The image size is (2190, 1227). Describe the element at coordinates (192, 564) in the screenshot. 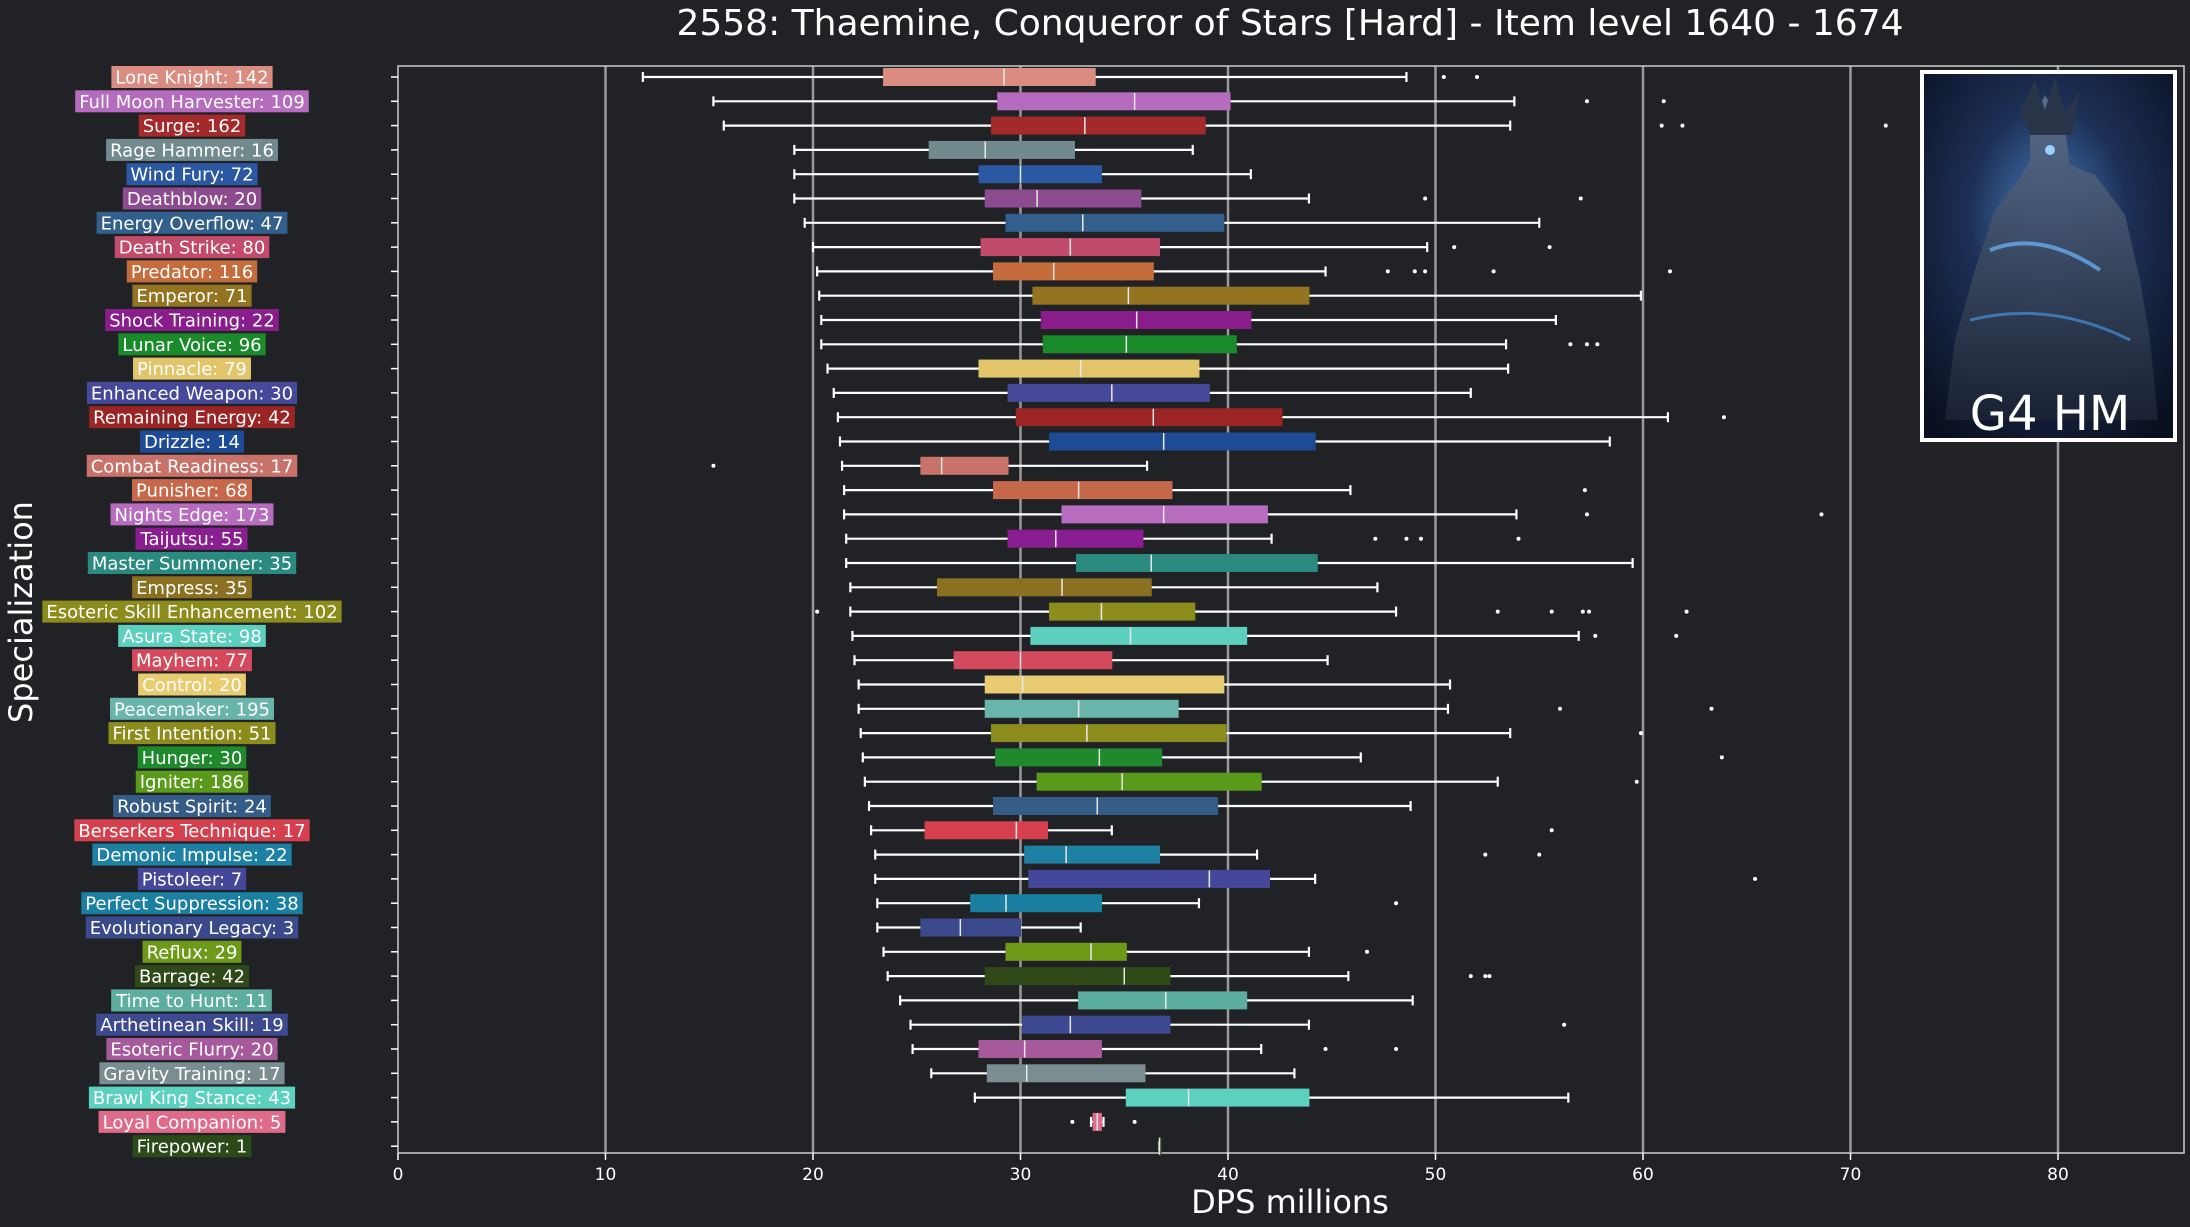

I see `category-label-text: Master Summoner: 35` at that location.